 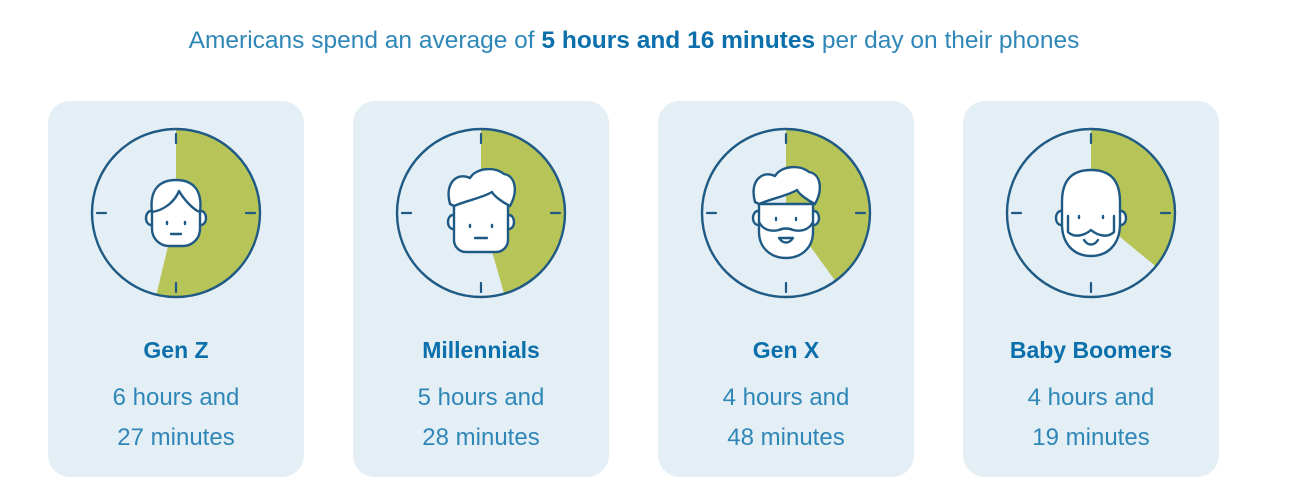 What do you see at coordinates (828, 205) in the screenshot?
I see `slice-gen-x` at bounding box center [828, 205].